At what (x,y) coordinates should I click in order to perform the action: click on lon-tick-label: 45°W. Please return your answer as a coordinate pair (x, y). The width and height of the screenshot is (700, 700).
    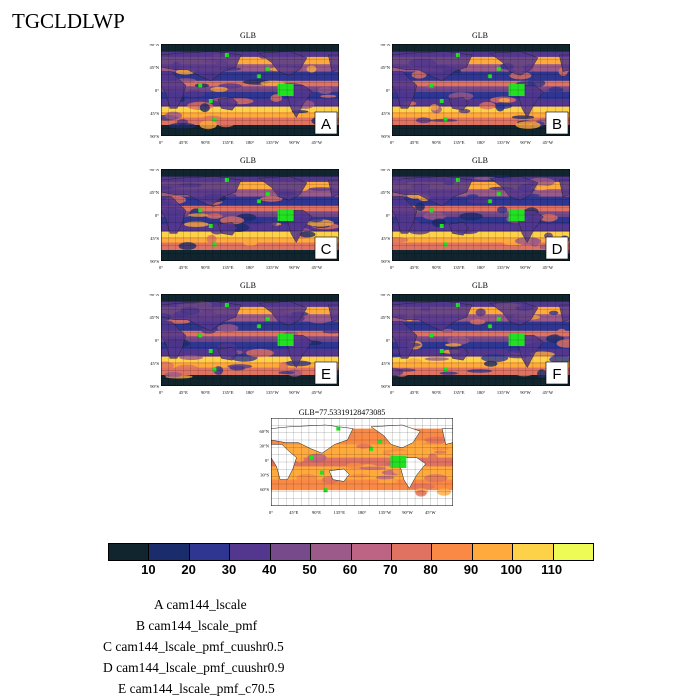
    Looking at the image, I should click on (317, 267).